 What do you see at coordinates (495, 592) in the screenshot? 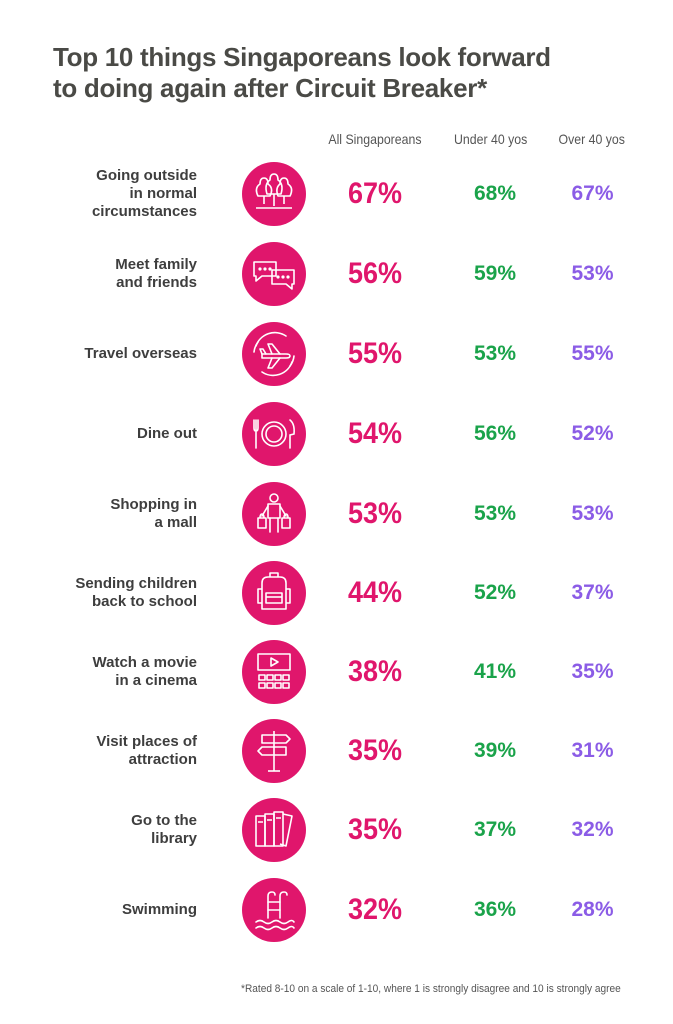
I see `value-under-40: 52%` at bounding box center [495, 592].